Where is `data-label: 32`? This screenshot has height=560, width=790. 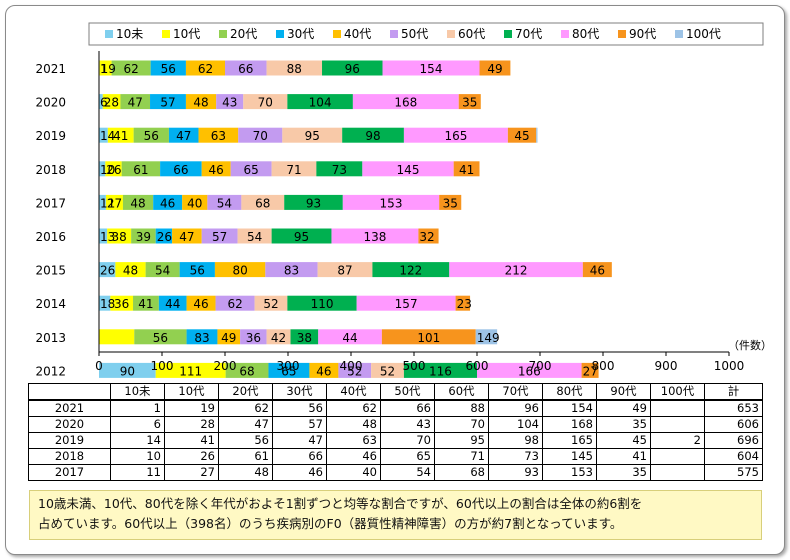
data-label: 32 is located at coordinates (426, 237).